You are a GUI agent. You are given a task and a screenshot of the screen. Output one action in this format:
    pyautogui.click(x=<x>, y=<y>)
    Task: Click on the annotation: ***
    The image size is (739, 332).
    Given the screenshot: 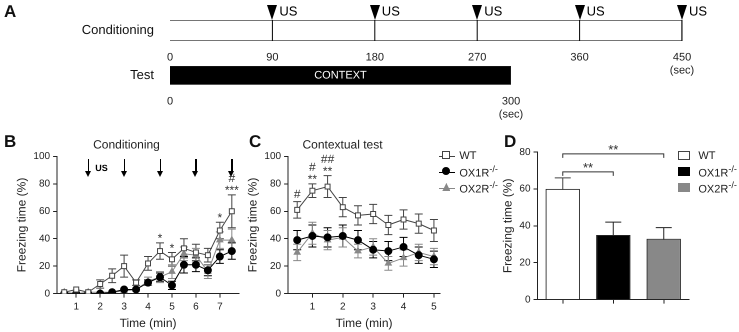 What is the action you would take?
    pyautogui.click(x=232, y=190)
    